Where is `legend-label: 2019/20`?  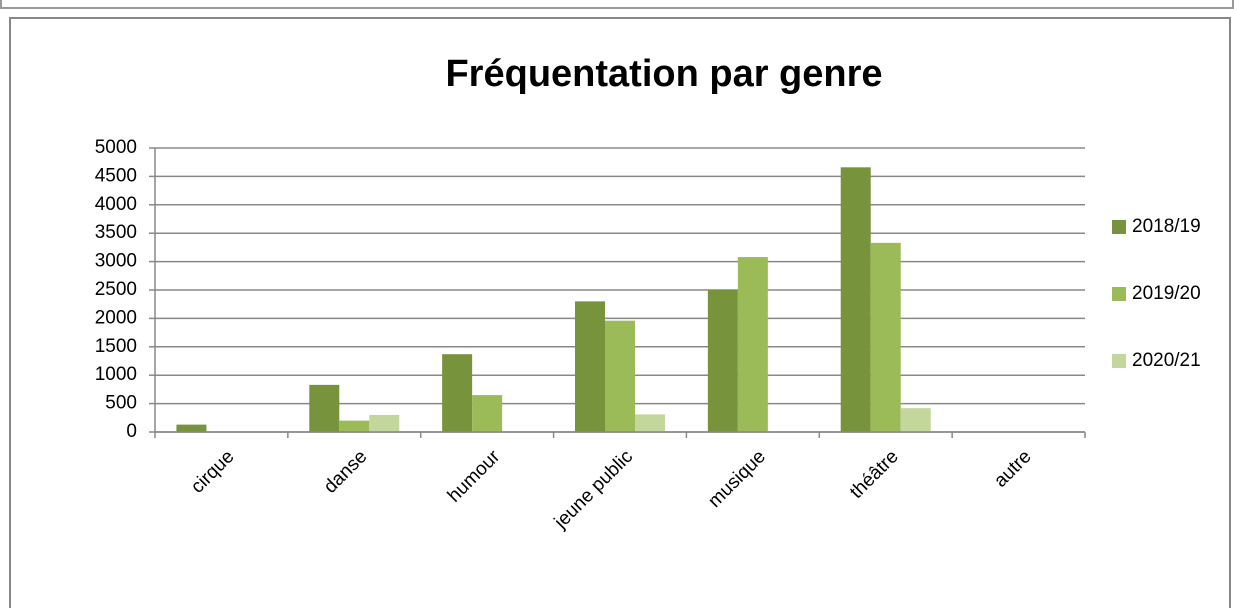 legend-label: 2019/20 is located at coordinates (1166, 293).